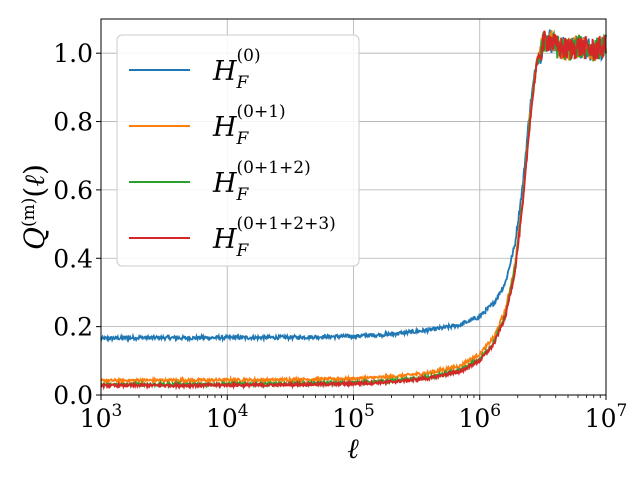  What do you see at coordinates (73, 395) in the screenshot?
I see `y-tick-label: 0.0` at bounding box center [73, 395].